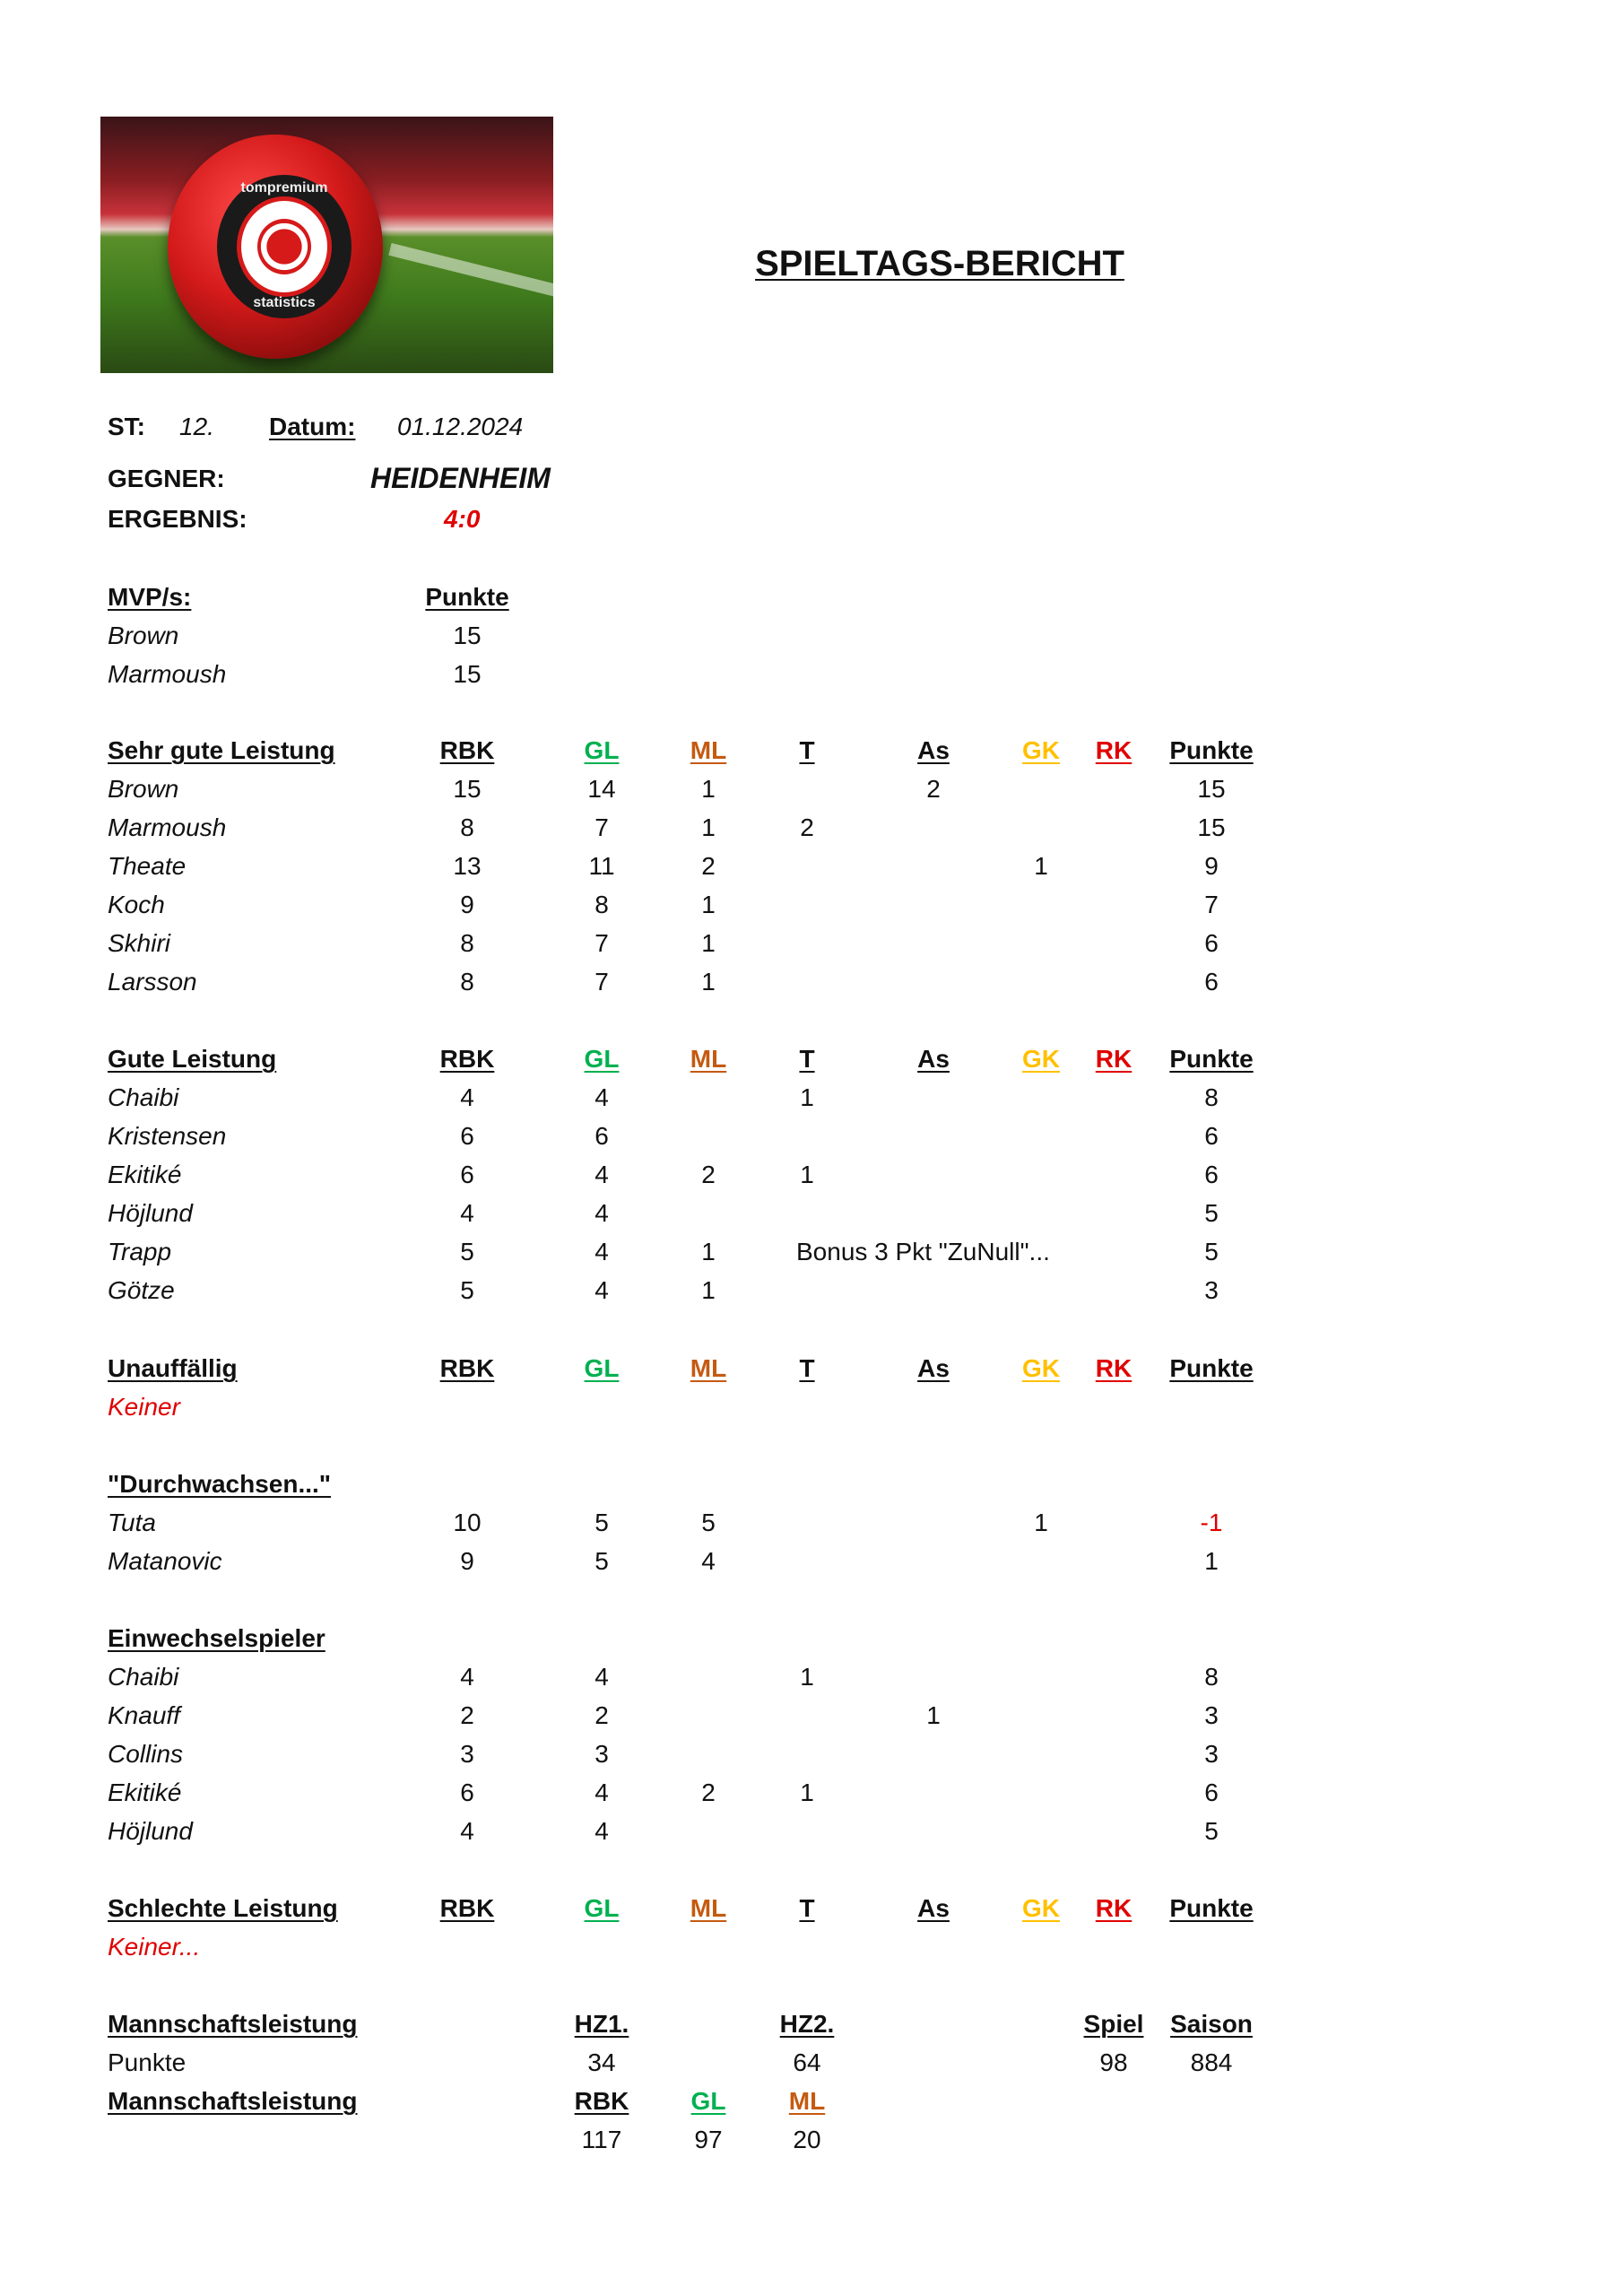  I want to click on player-row: Brown 15 14 1 2 15, so click(811, 794).